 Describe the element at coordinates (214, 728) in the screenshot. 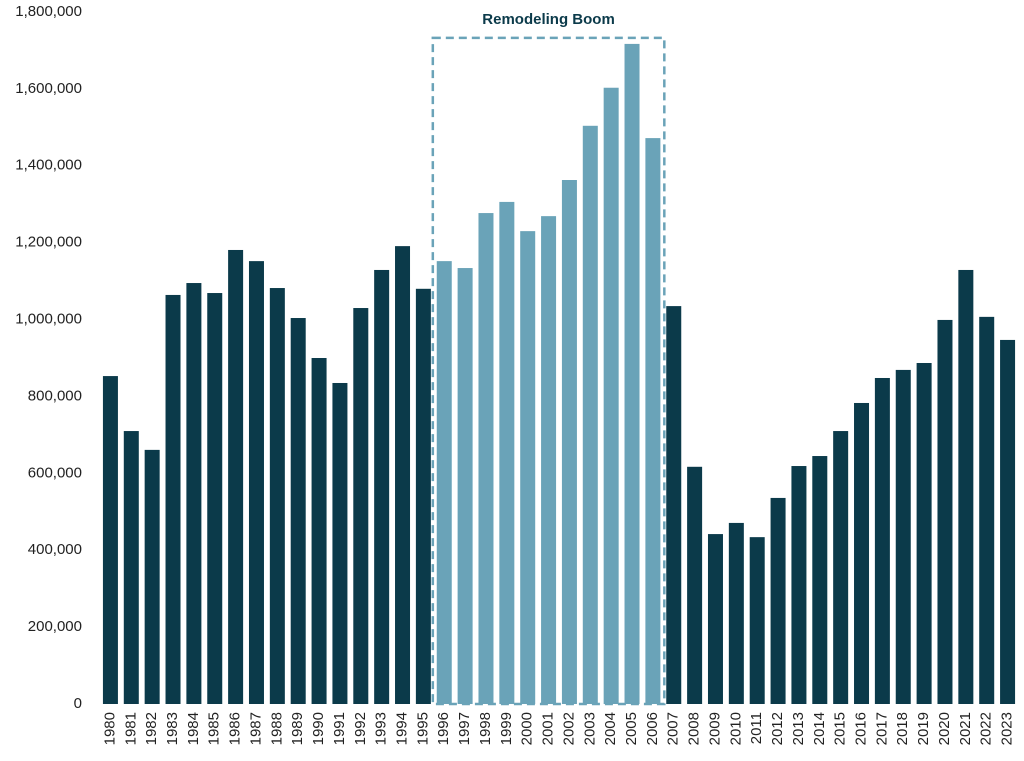

I see `x-tick-label: 1985` at that location.